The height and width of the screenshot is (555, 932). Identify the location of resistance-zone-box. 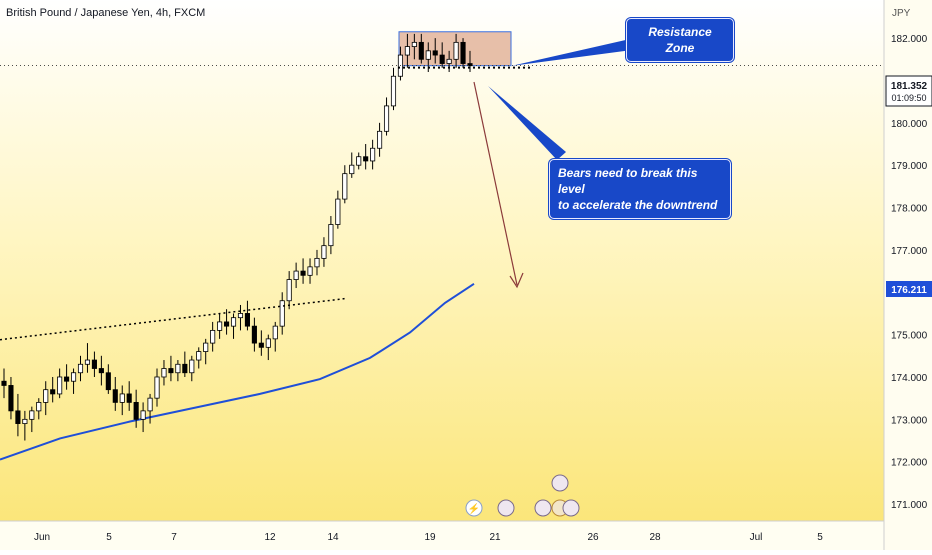
(455, 49).